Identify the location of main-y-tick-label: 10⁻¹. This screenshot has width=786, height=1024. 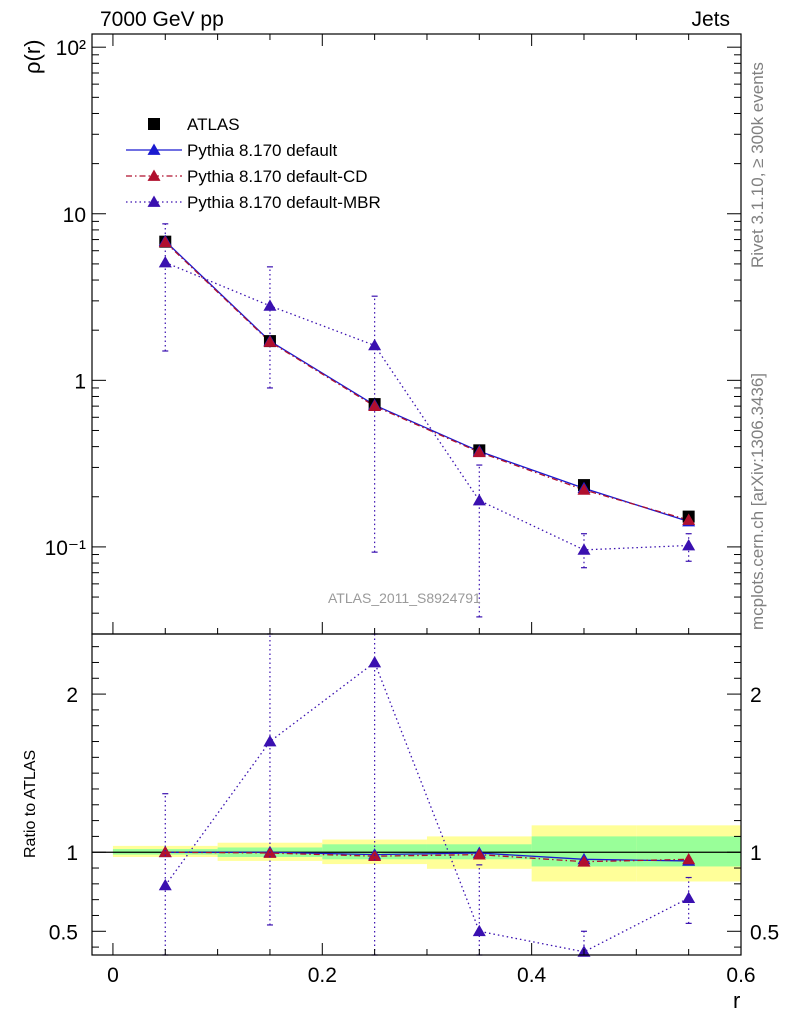
(65, 548).